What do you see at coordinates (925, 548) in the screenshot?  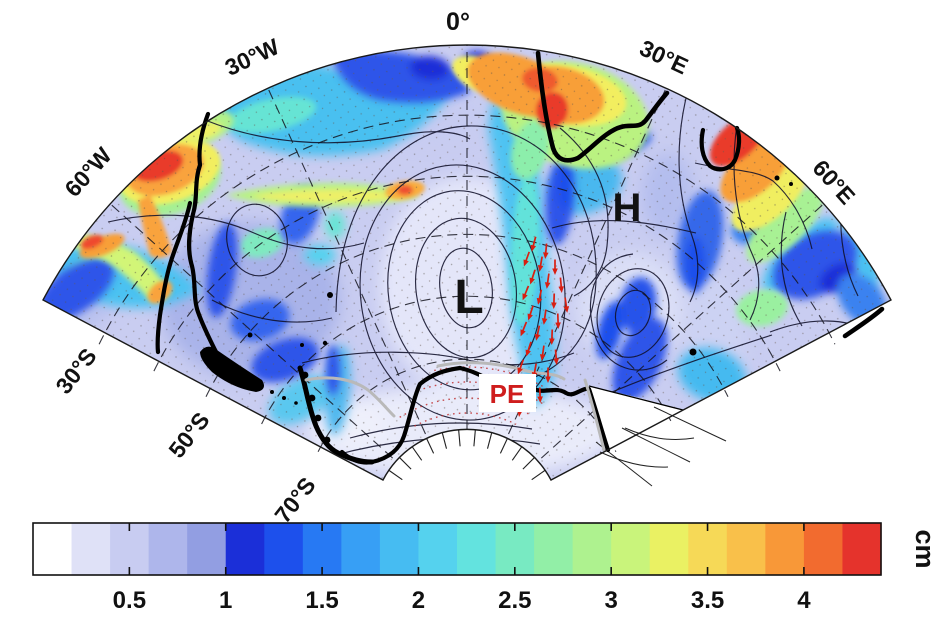 I see `colorbar-unit-label: cm` at bounding box center [925, 548].